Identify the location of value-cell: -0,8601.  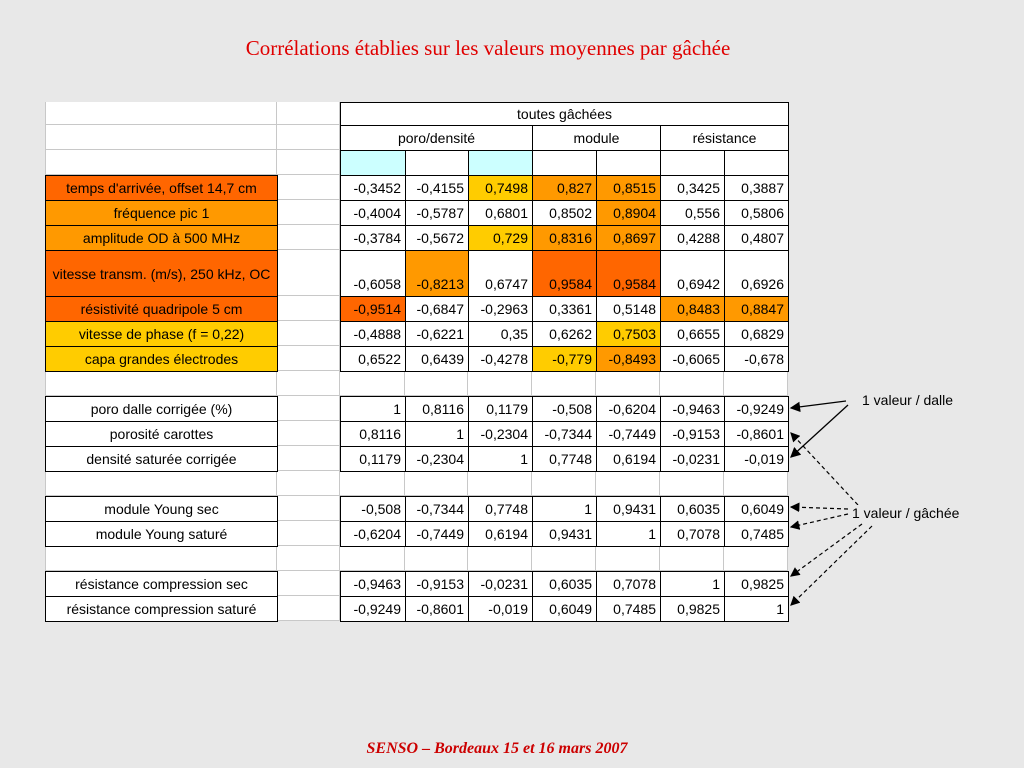
(756, 434).